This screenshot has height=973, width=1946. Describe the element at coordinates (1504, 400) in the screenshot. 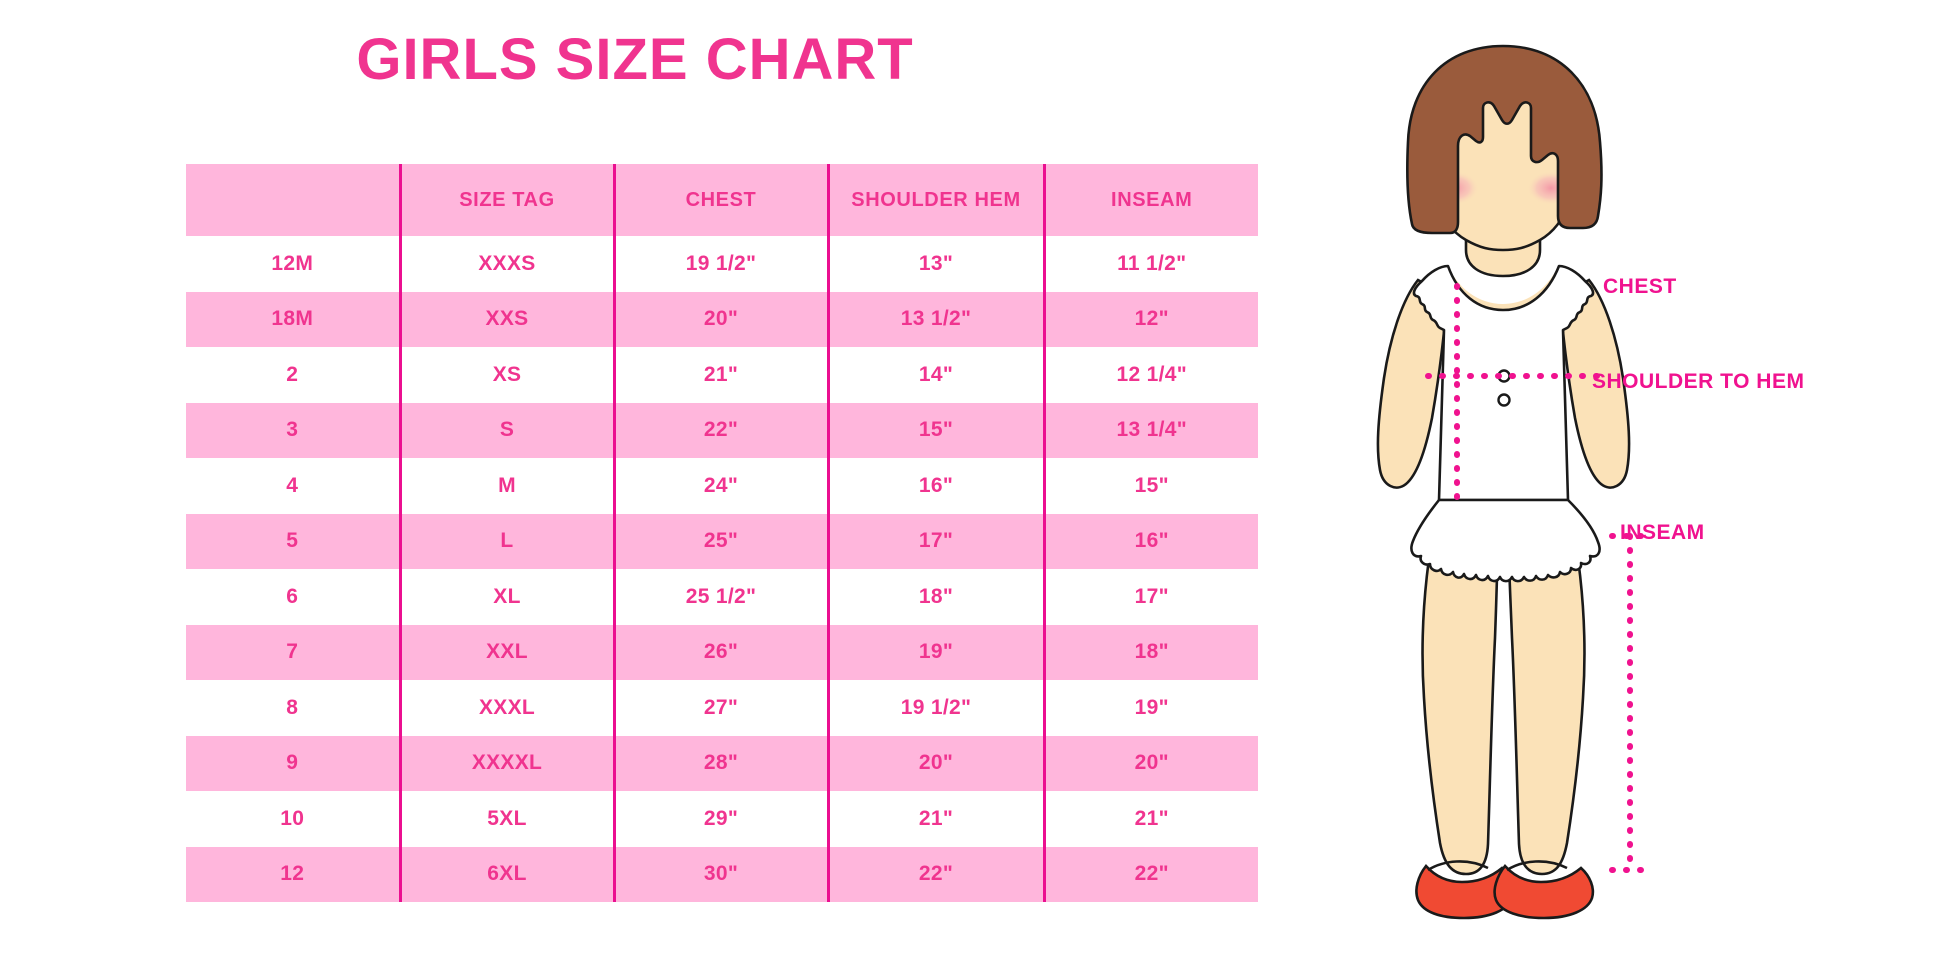

I see `button-lower` at that location.